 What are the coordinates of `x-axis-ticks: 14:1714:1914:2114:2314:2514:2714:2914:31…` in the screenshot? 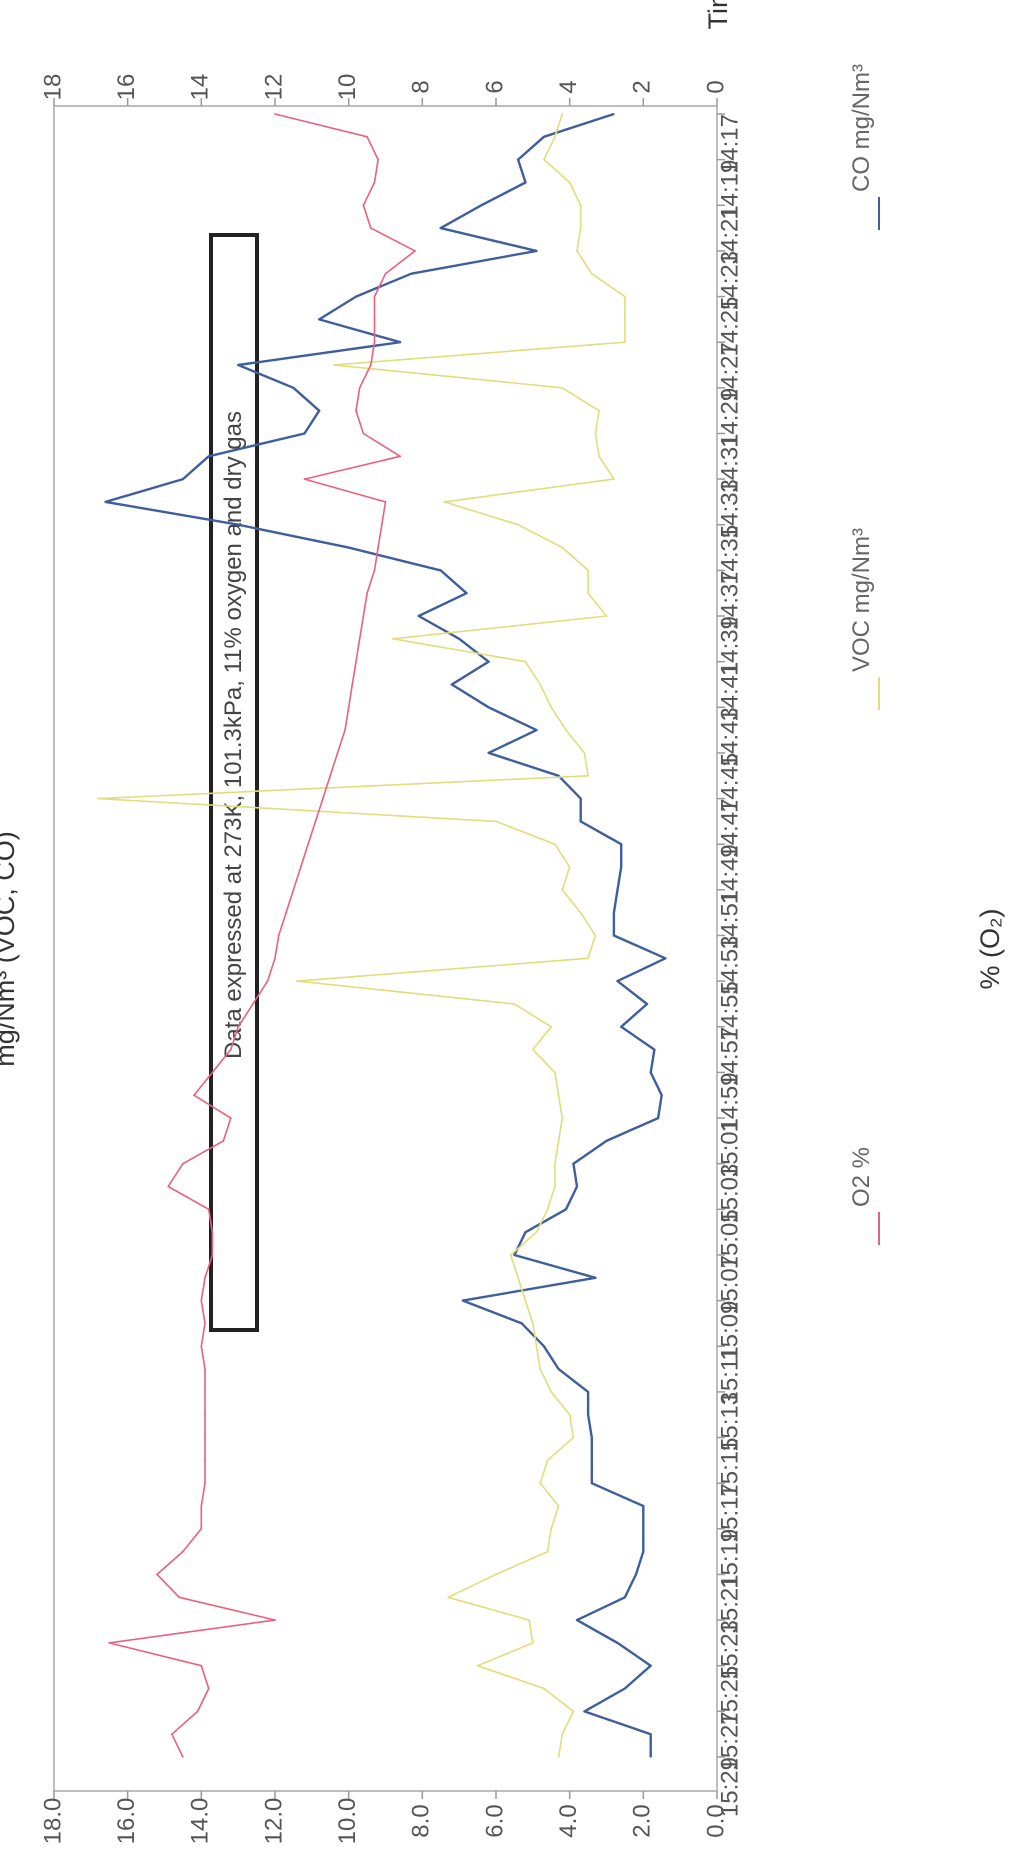 It's located at (729, 965).